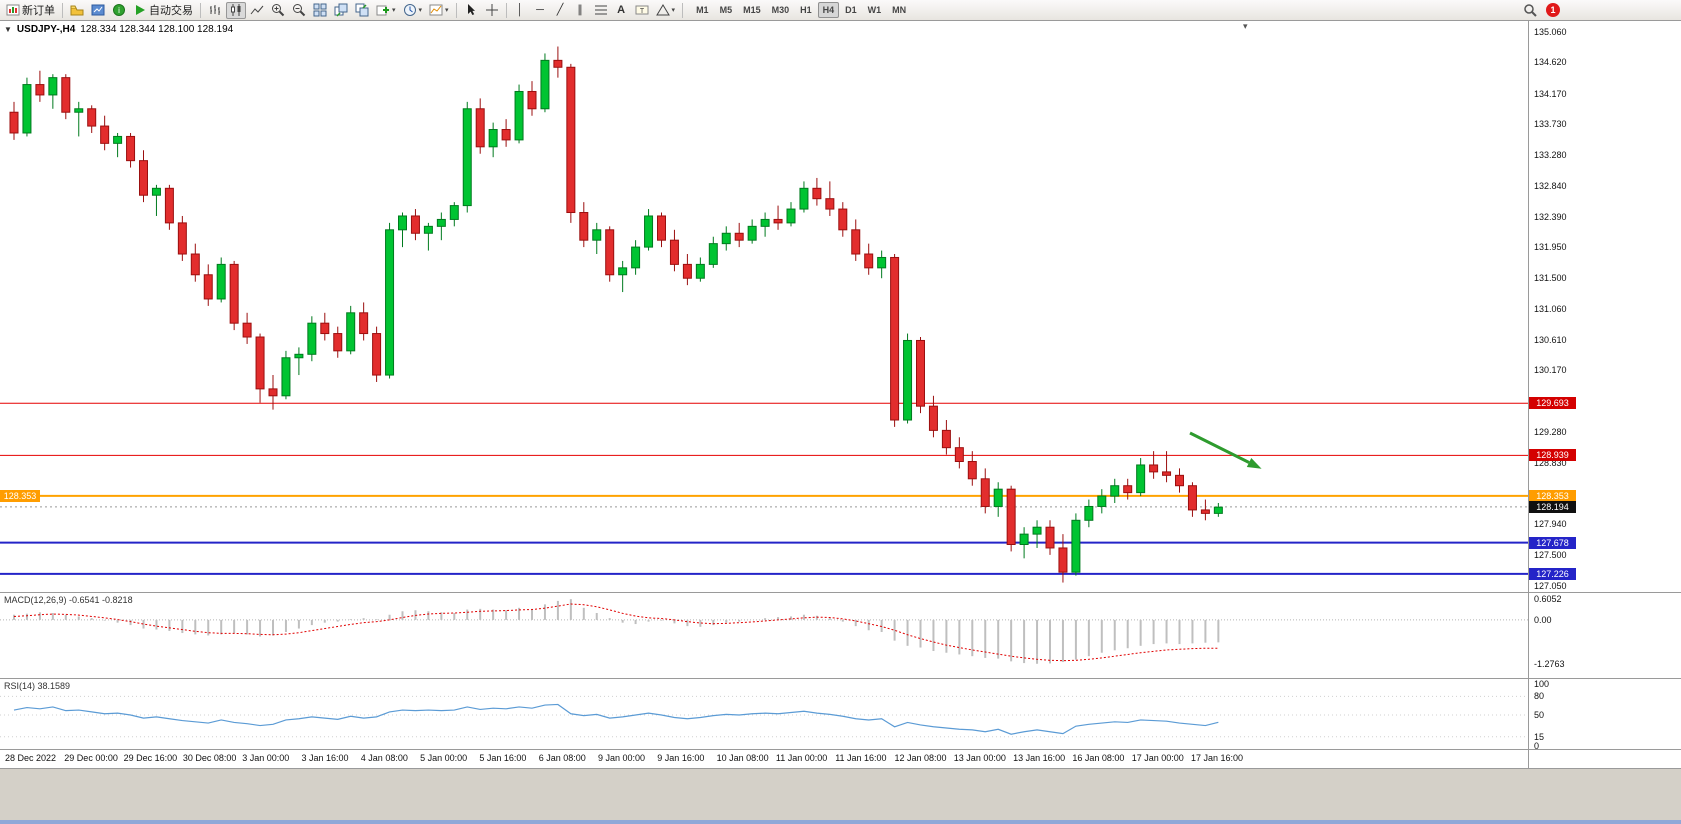 This screenshot has width=1681, height=824. I want to click on price-axis-label: 132.390, so click(1550, 216).